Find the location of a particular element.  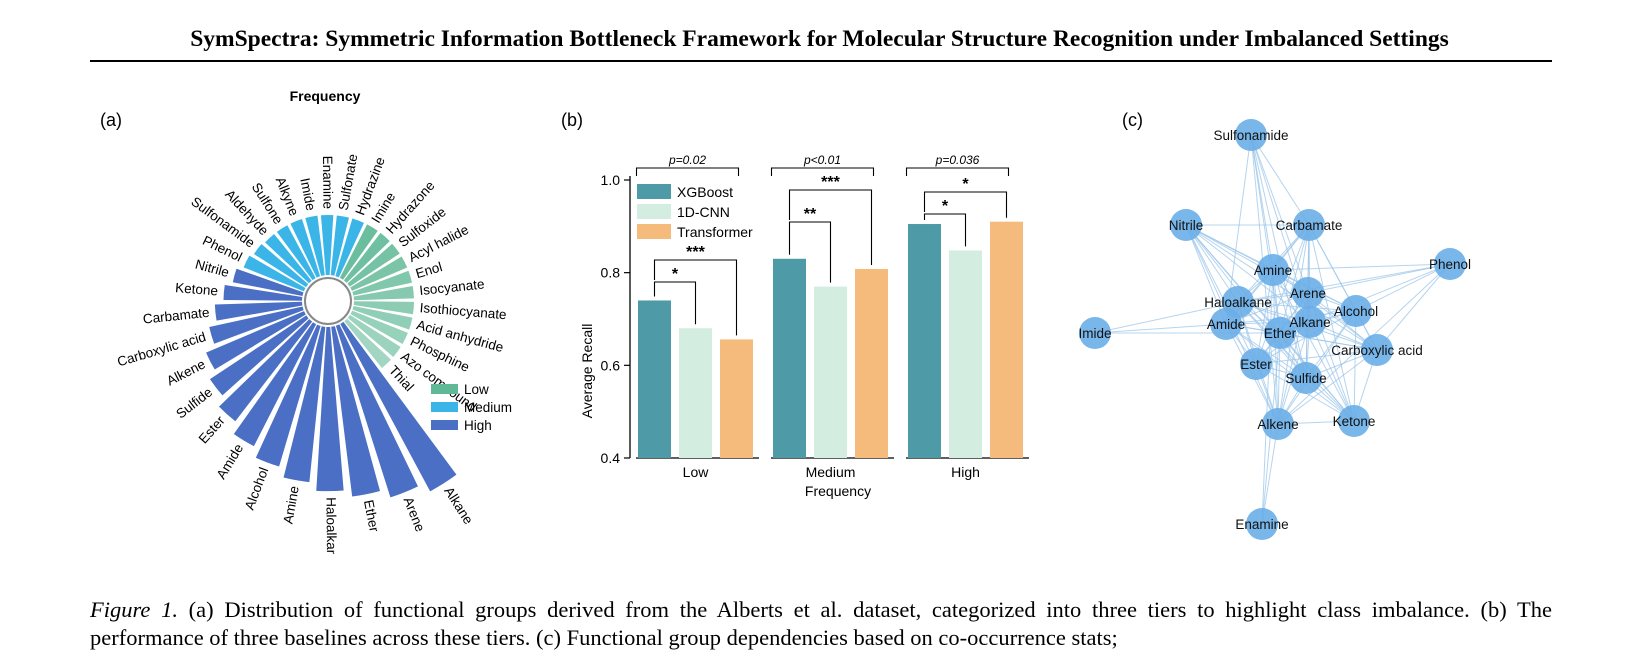

radial-bar-acid-anhydride is located at coordinates (382, 318).